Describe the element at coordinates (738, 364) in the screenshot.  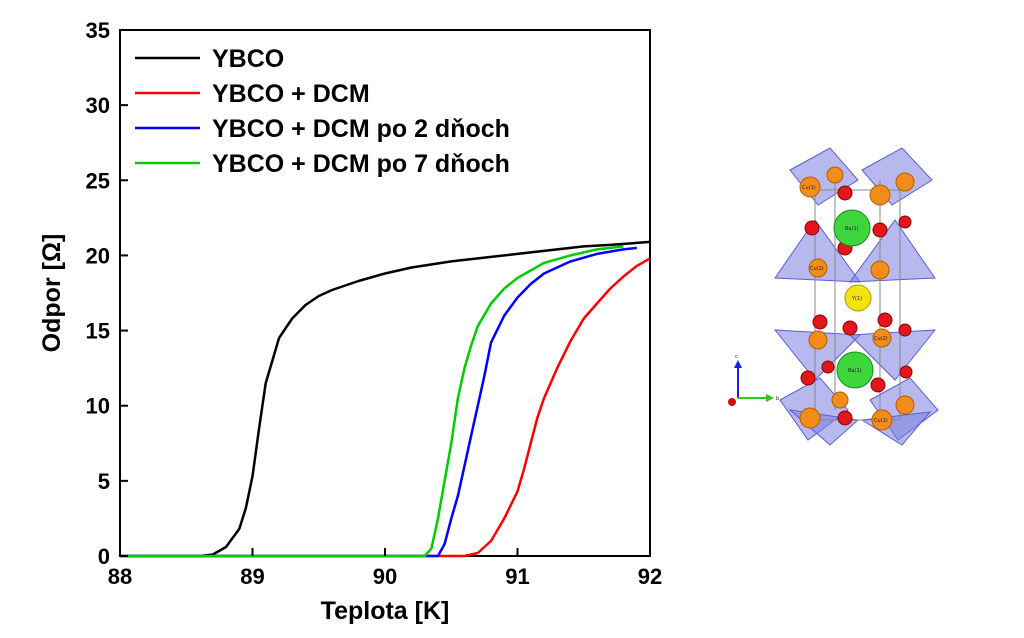
I see `c-axis-arrowhead` at that location.